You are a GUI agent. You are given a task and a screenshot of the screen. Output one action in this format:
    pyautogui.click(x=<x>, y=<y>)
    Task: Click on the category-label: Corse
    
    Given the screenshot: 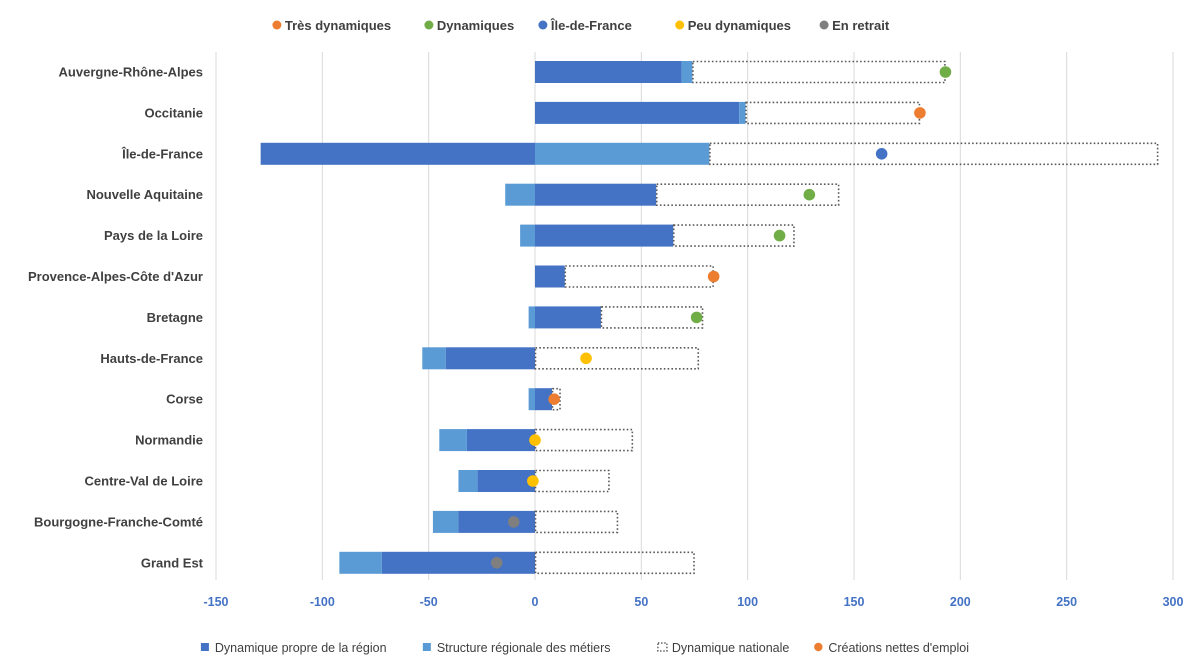 What is the action you would take?
    pyautogui.click(x=184, y=399)
    